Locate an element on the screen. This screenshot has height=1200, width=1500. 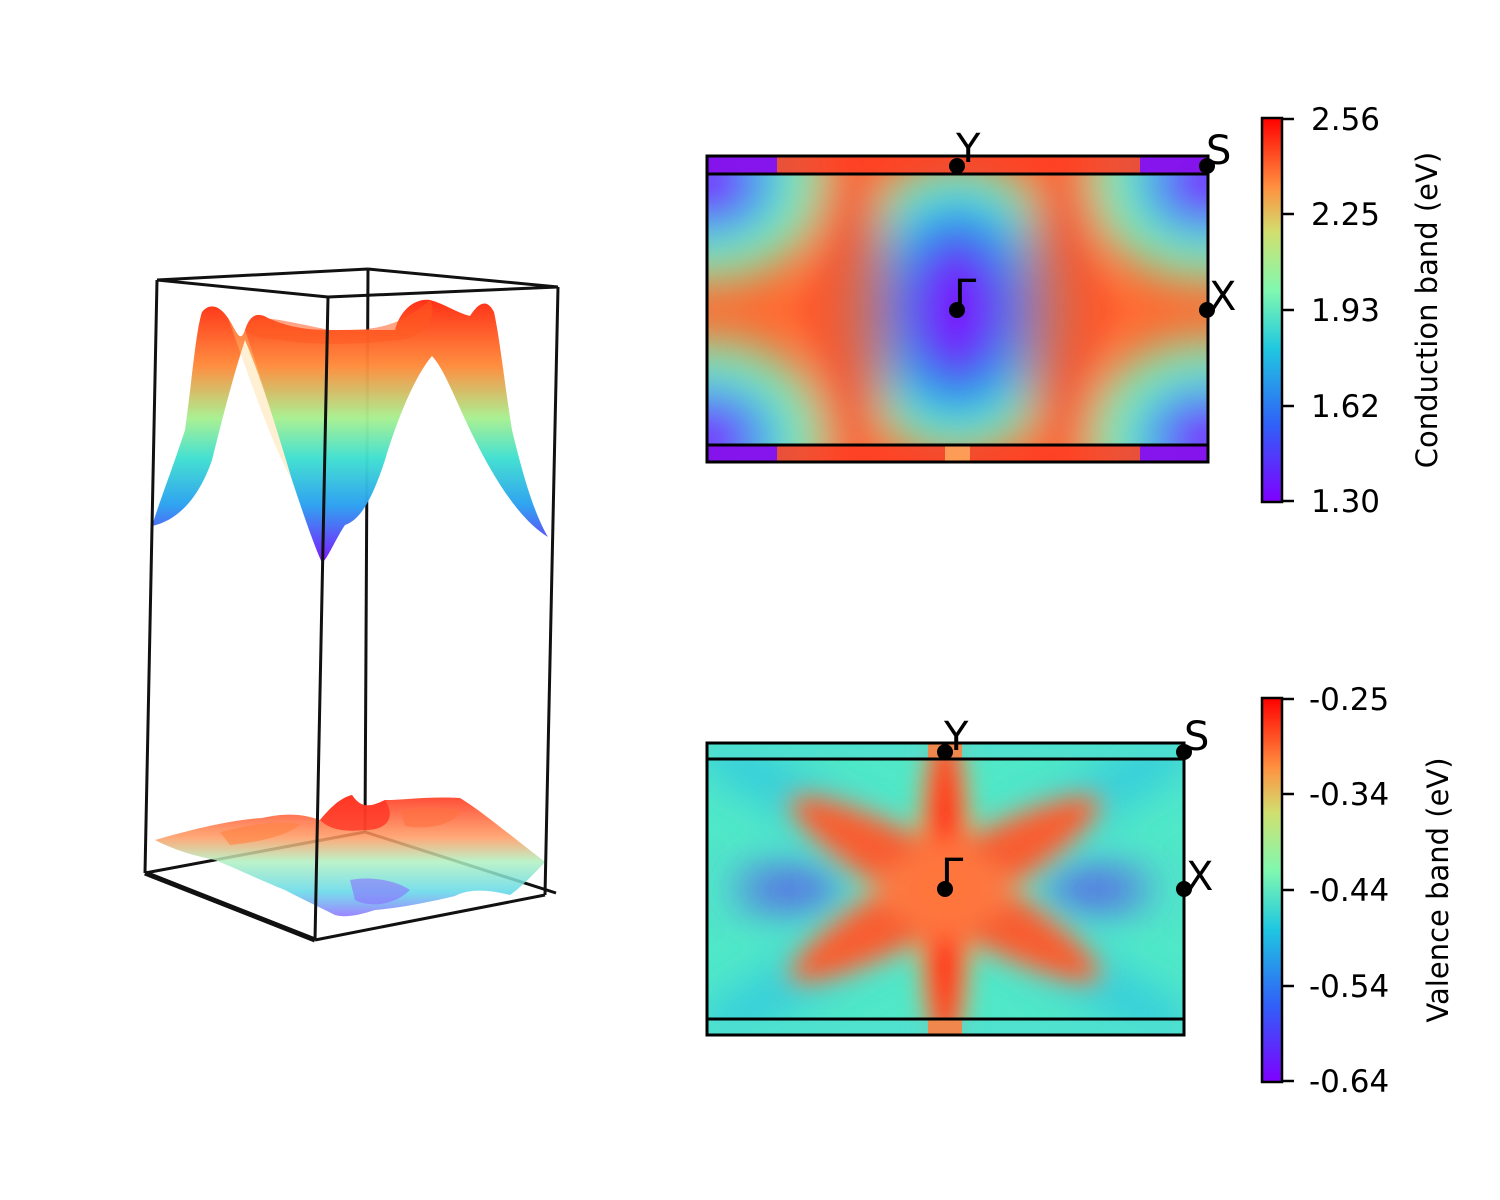
valence-colorbar-tick: -0.54 is located at coordinates (1349, 987).